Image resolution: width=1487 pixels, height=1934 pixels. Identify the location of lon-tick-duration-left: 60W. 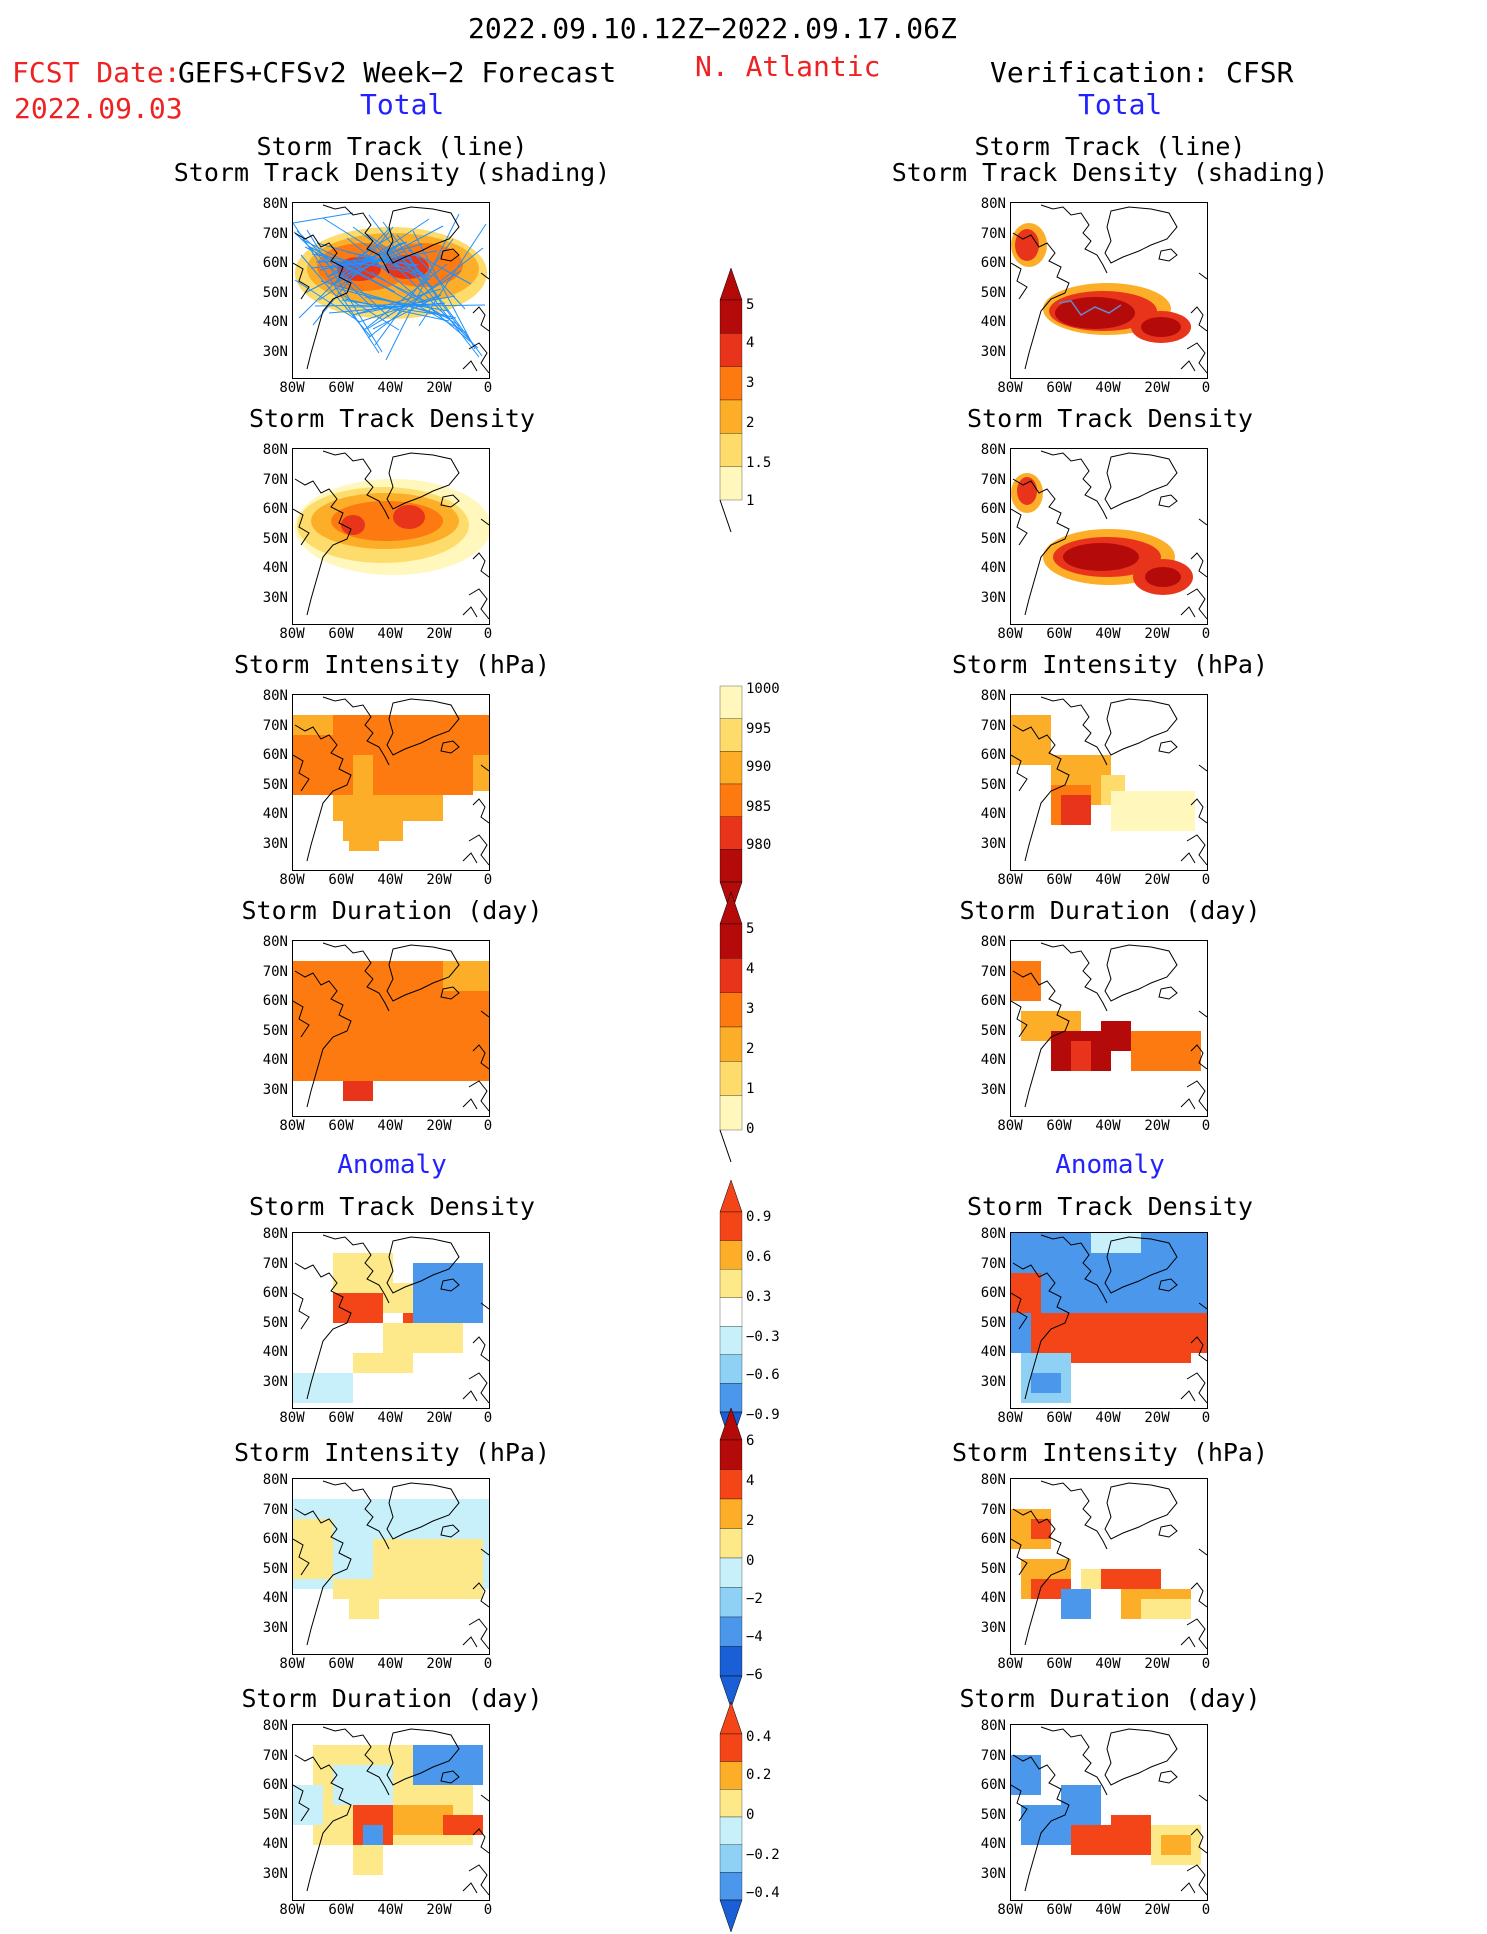
(341, 1126).